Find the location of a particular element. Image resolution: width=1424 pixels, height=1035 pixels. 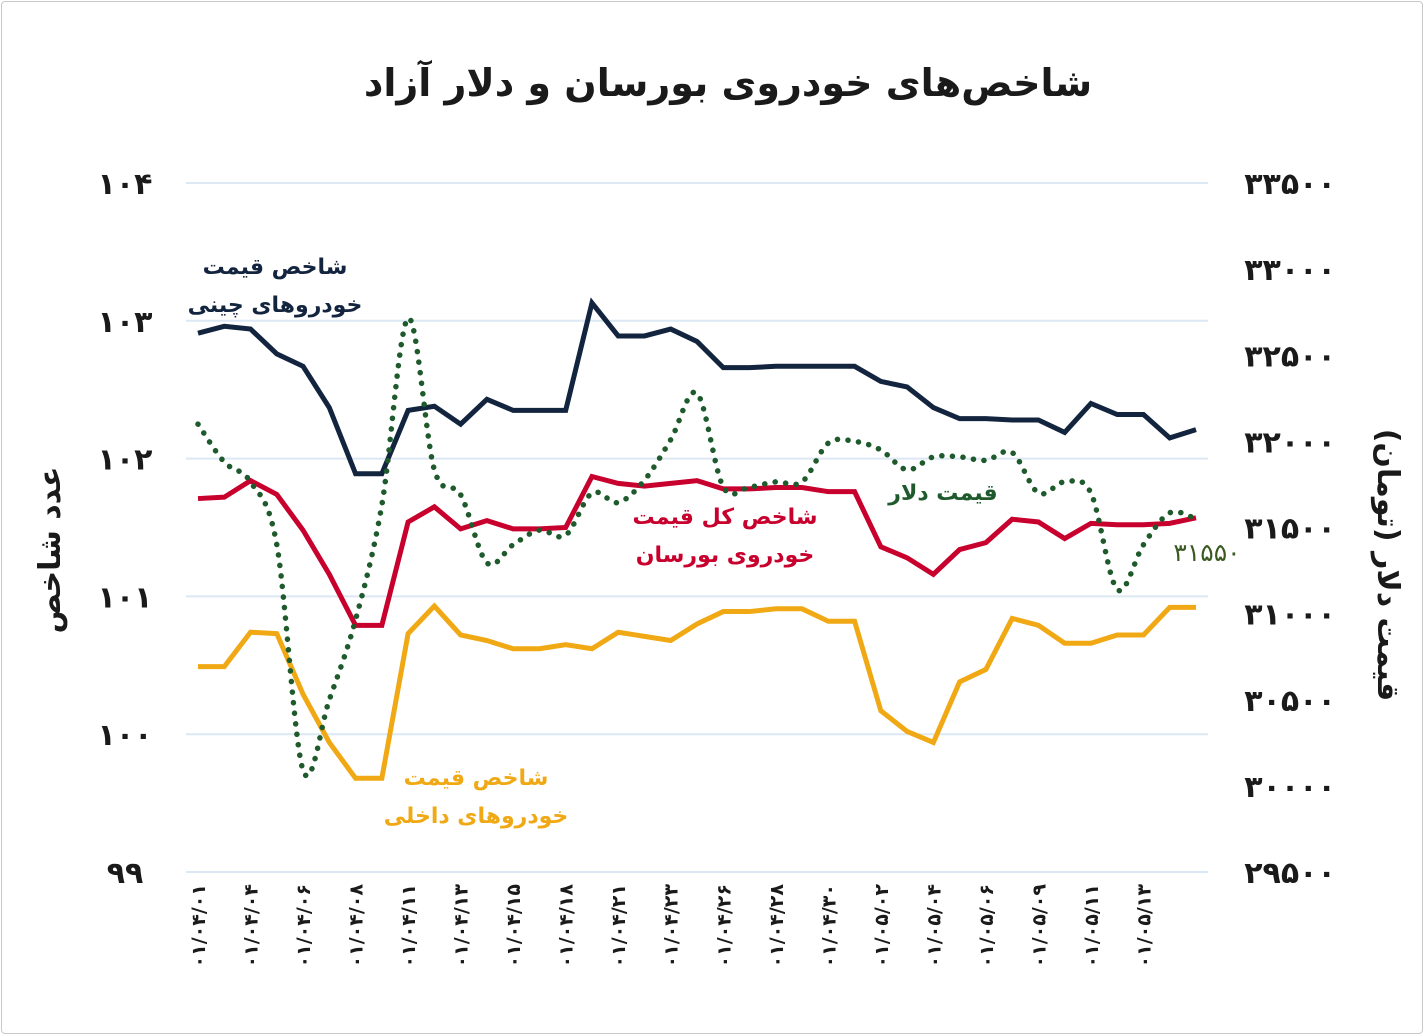

x-tick-label: ۰۱/۰۴/۲۸ is located at coordinates (777, 926).